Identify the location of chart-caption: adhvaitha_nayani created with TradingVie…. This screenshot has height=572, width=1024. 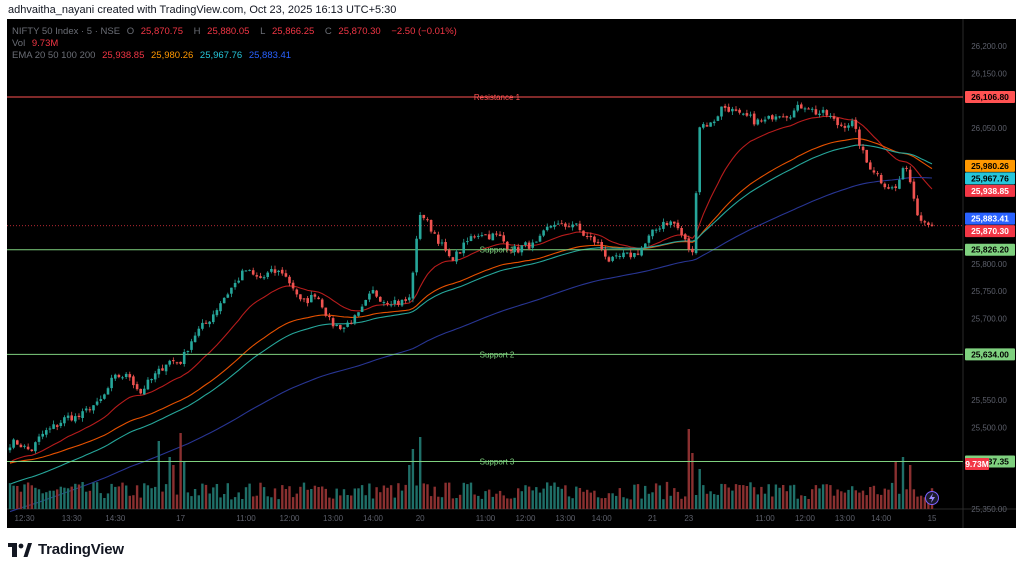
(202, 10).